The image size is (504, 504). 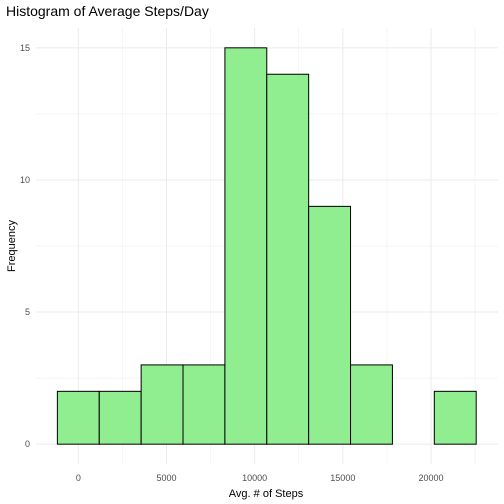 I want to click on x-tick-label: 10000, so click(x=254, y=478).